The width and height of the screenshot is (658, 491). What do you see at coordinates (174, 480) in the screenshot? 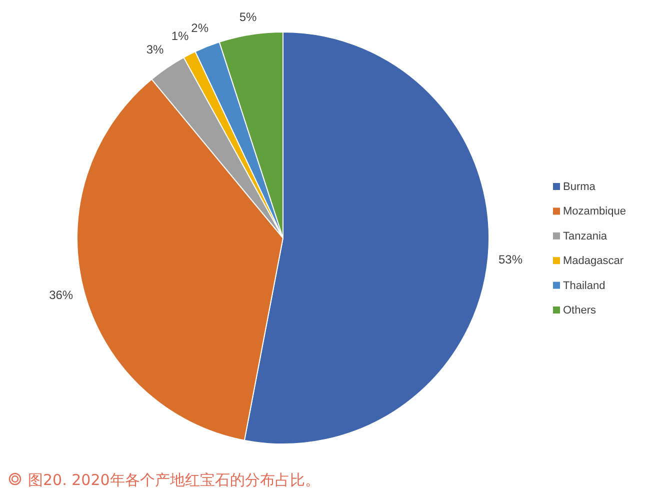
I see `caption: 图20. 2020年各个产地红宝石的分布占比。` at bounding box center [174, 480].